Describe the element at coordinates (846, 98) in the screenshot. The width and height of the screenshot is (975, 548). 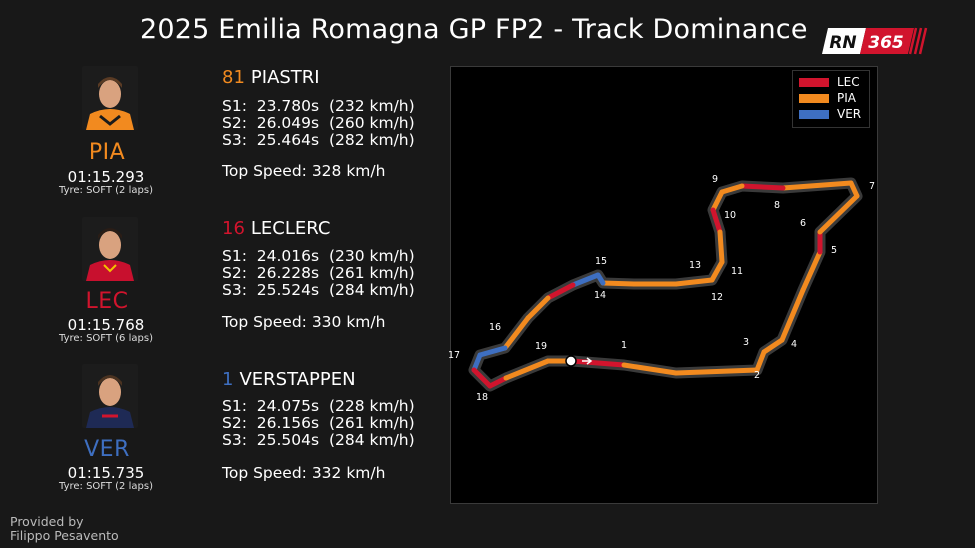
I see `legend-label-pia: PIA` at that location.